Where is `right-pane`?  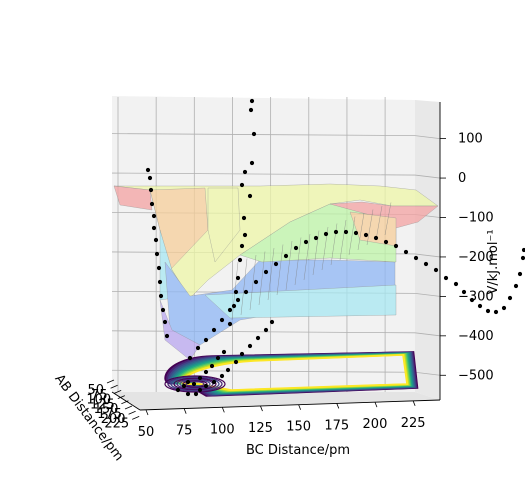
right-pane is located at coordinates (427, 250).